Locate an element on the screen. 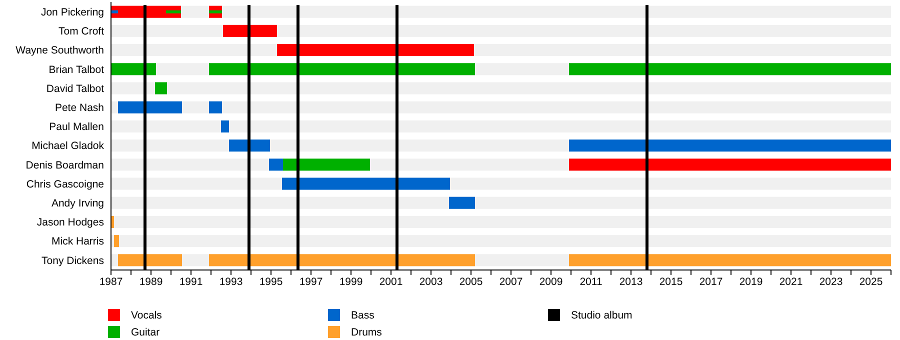 The height and width of the screenshot is (340, 900). legend-label: Vocals is located at coordinates (146, 316).